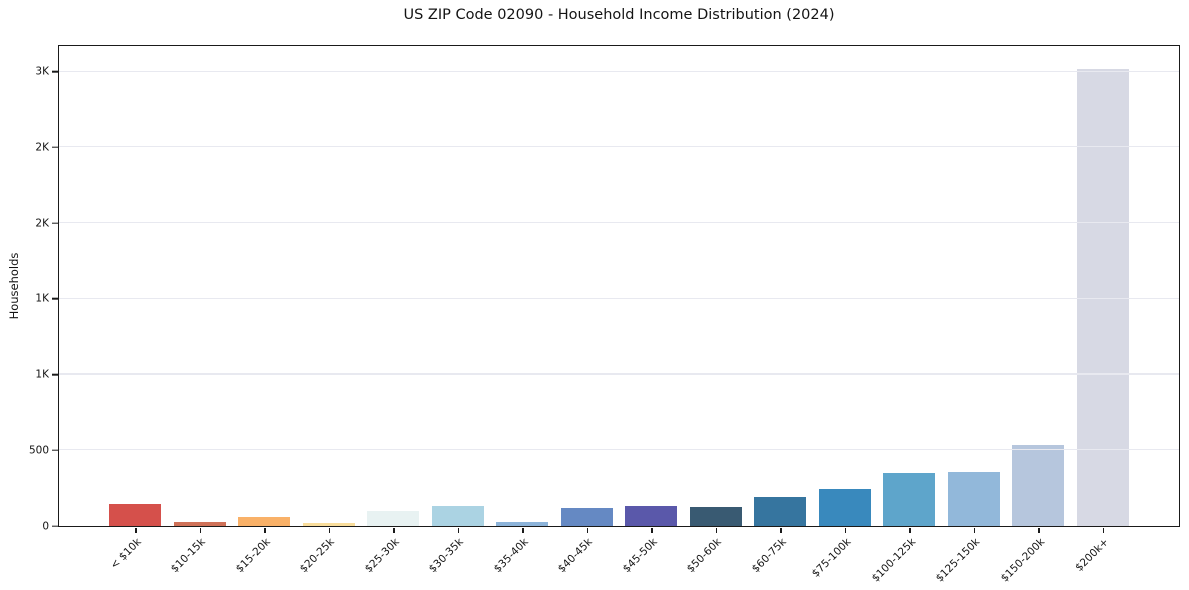 This screenshot has height=590, width=1189. What do you see at coordinates (45, 525) in the screenshot?
I see `y-tick-label: 0` at bounding box center [45, 525].